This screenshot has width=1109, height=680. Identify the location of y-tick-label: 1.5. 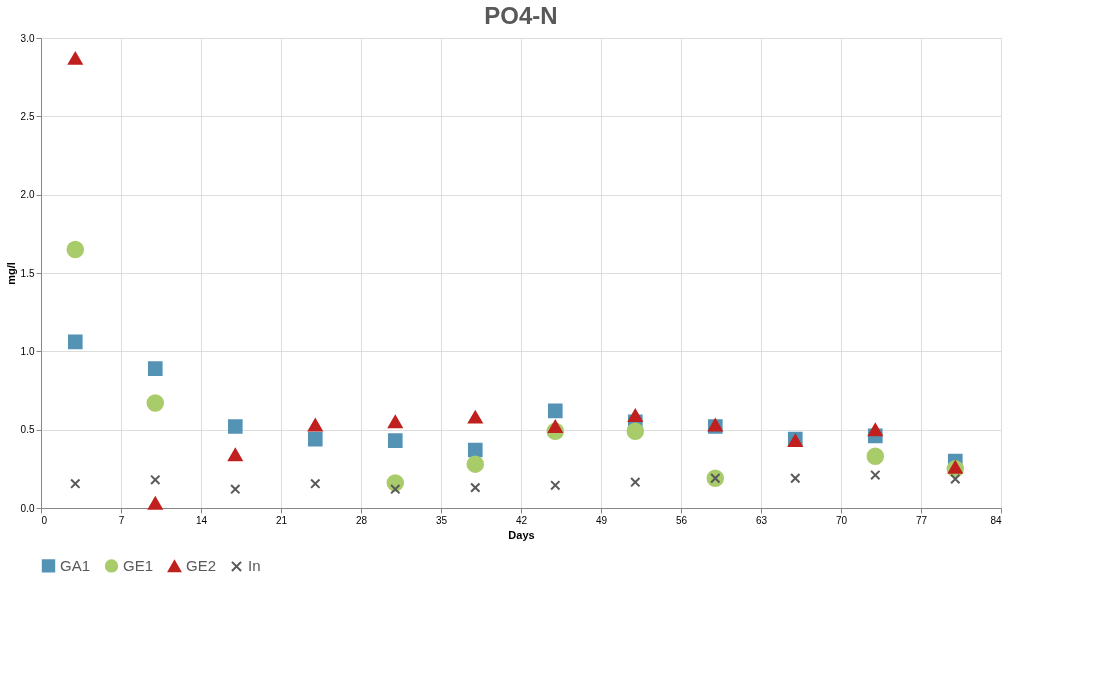
(27, 273).